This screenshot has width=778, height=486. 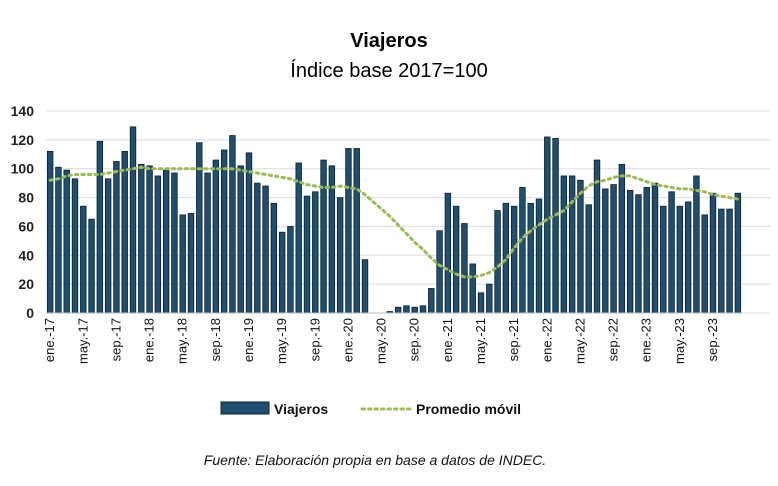 What do you see at coordinates (26, 226) in the screenshot?
I see `y-tick-label: 60` at bounding box center [26, 226].